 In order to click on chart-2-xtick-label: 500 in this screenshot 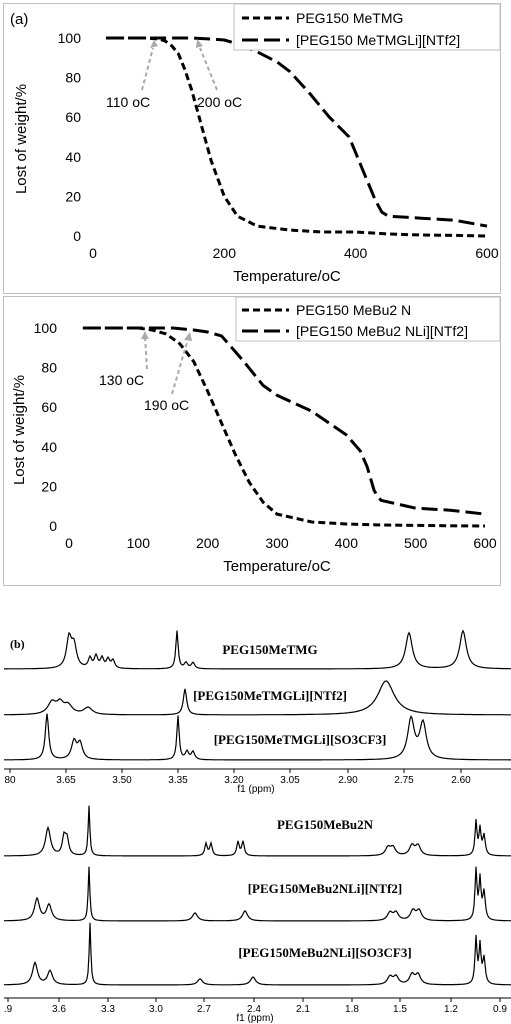, I will do `click(416, 543)`.